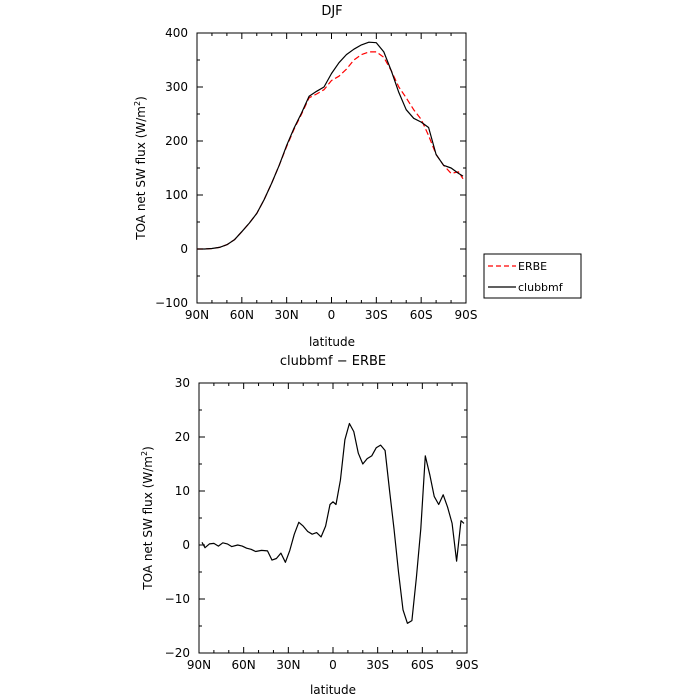 This screenshot has width=700, height=700. I want to click on legend: ERBE clubbmf, so click(532, 276).